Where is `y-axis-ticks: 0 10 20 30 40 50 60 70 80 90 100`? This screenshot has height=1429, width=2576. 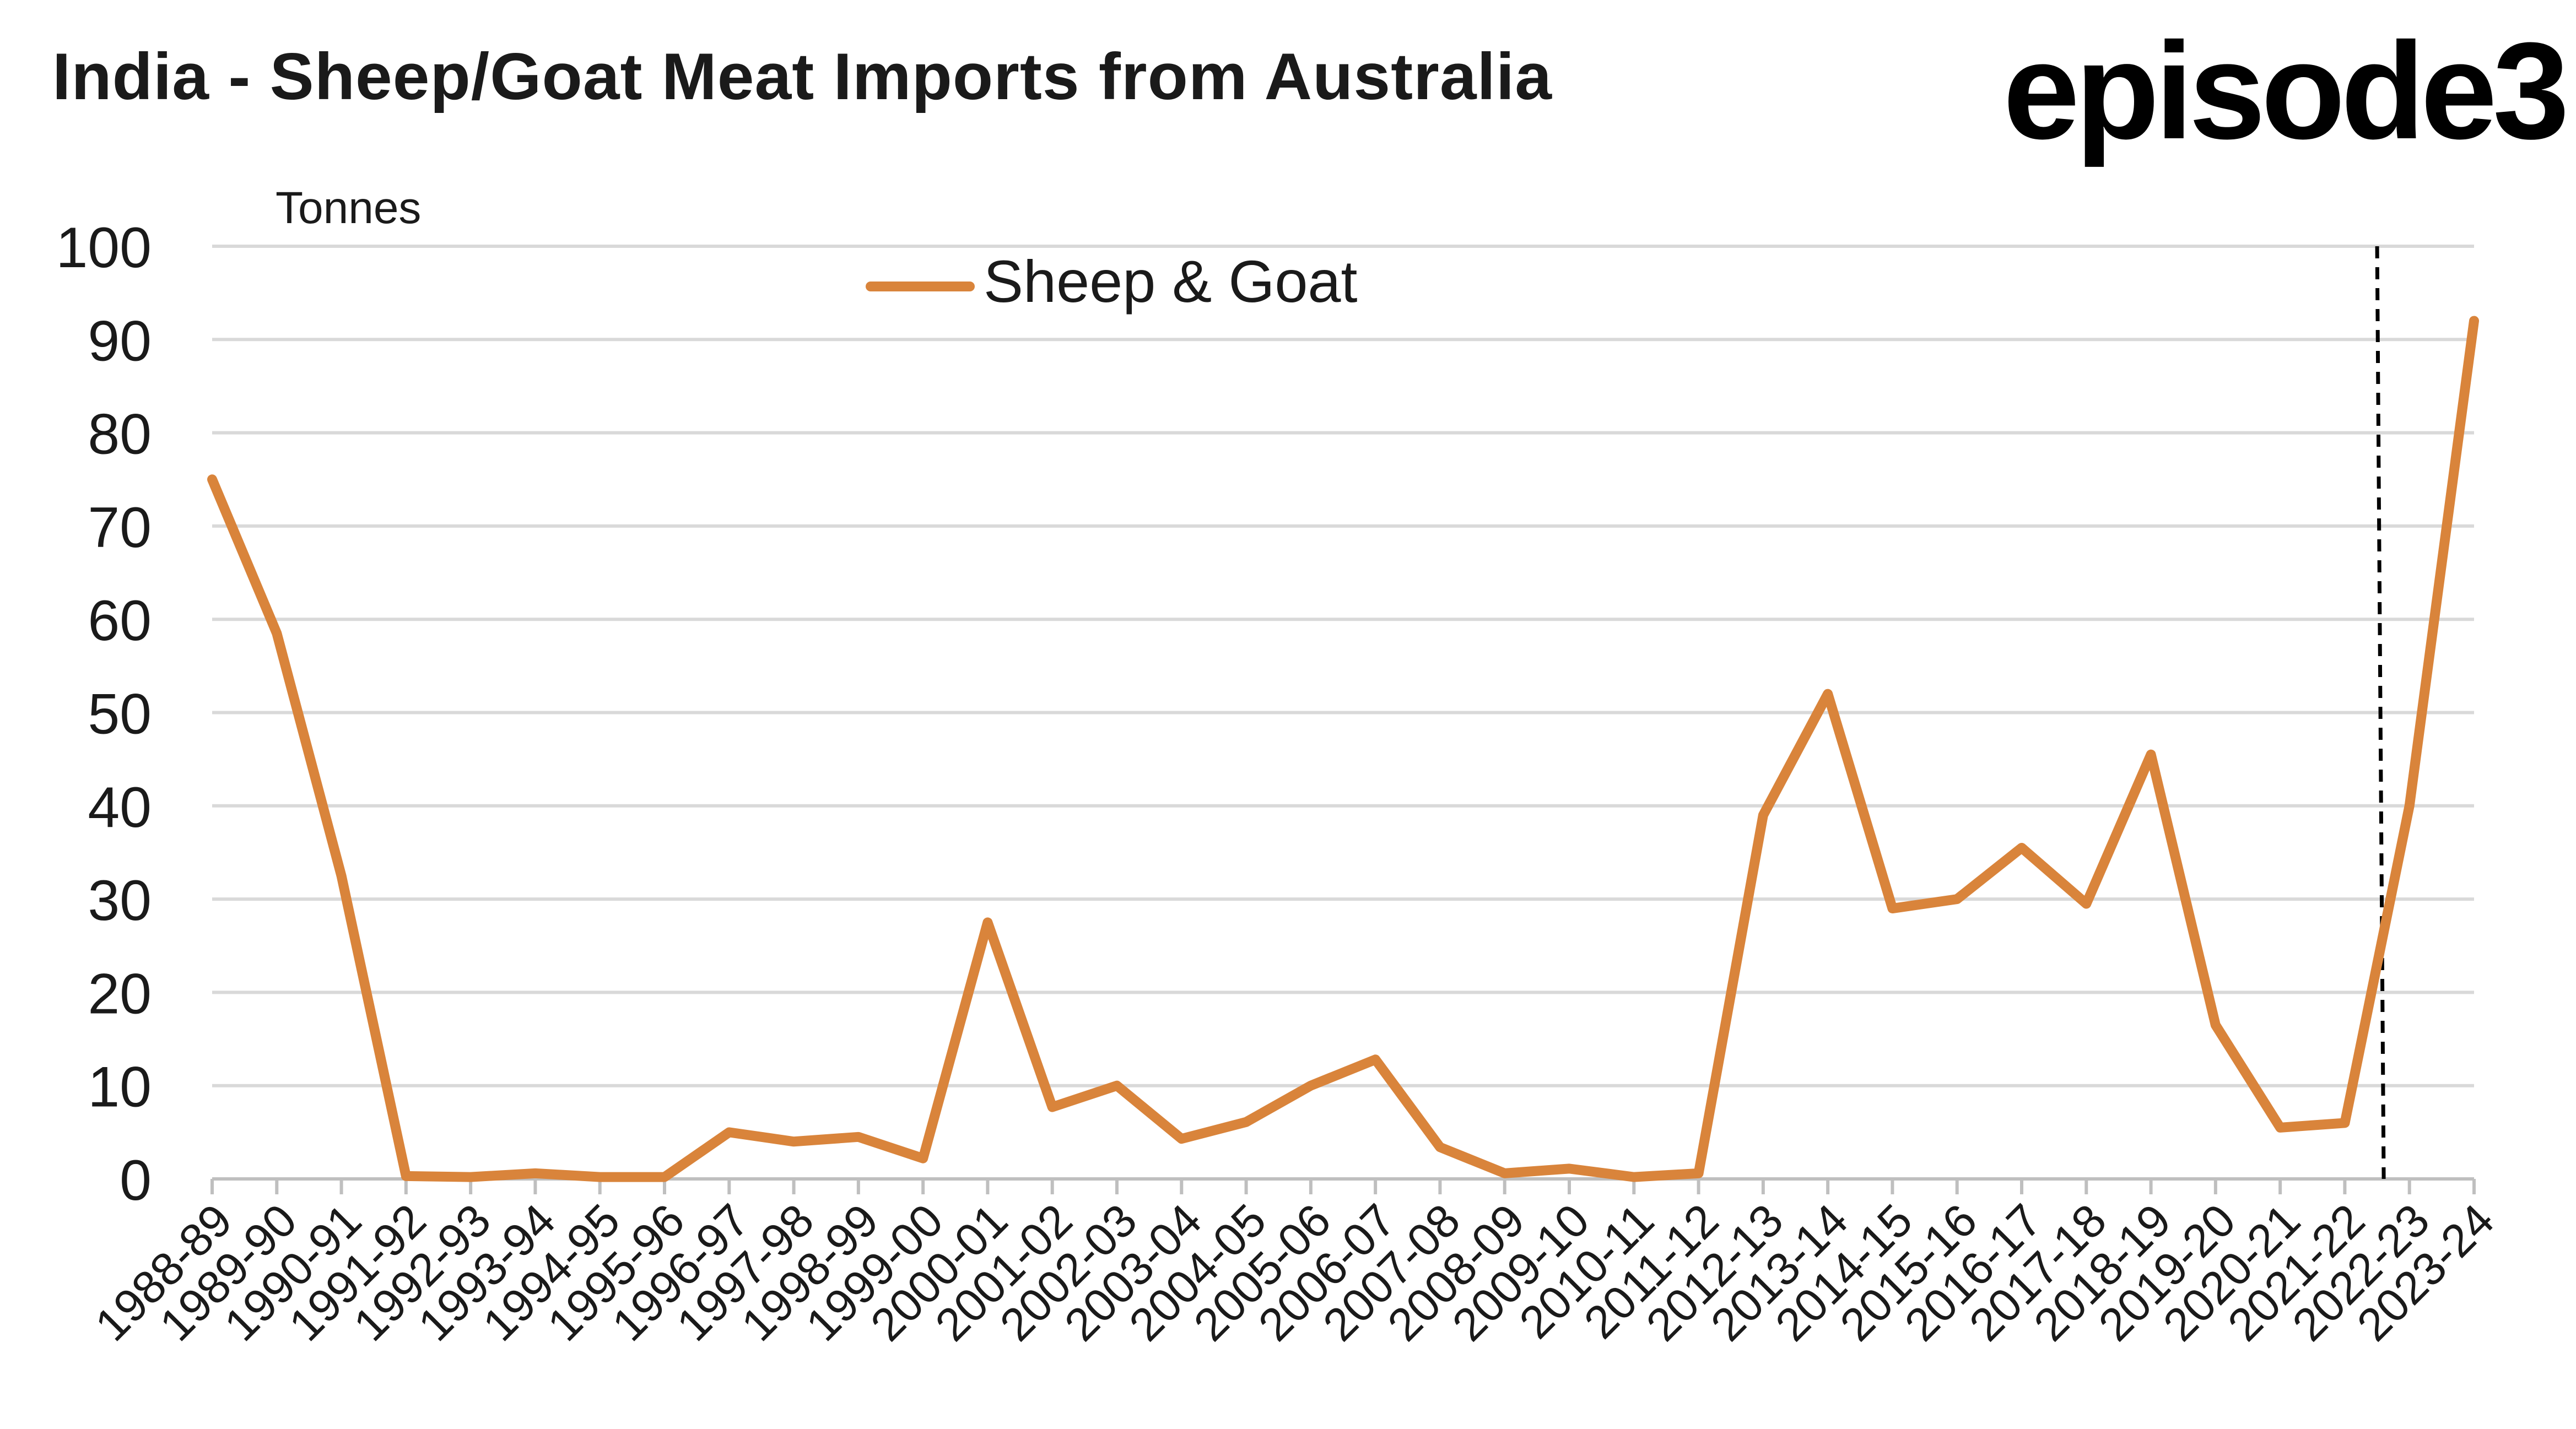 y-axis-ticks: 0 10 20 30 40 50 60 70 80 90 100 is located at coordinates (104, 714).